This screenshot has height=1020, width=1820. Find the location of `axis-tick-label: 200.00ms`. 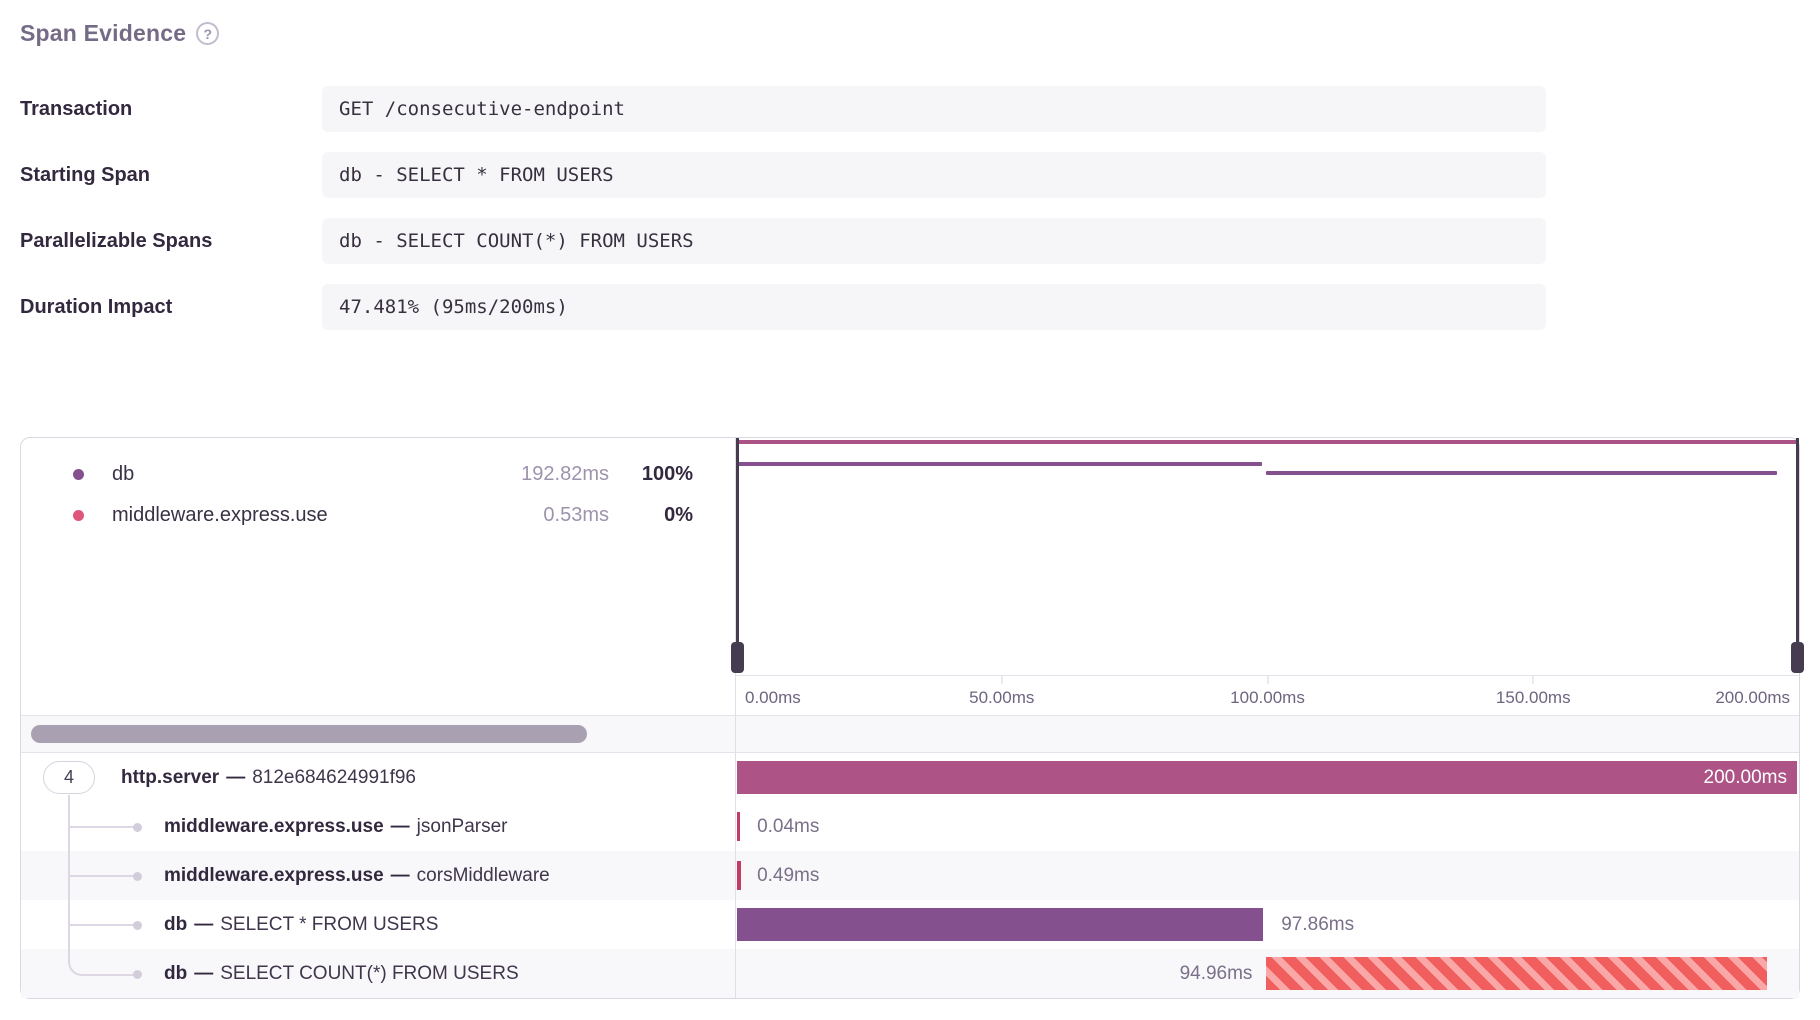

axis-tick-label: 200.00ms is located at coordinates (1752, 697).